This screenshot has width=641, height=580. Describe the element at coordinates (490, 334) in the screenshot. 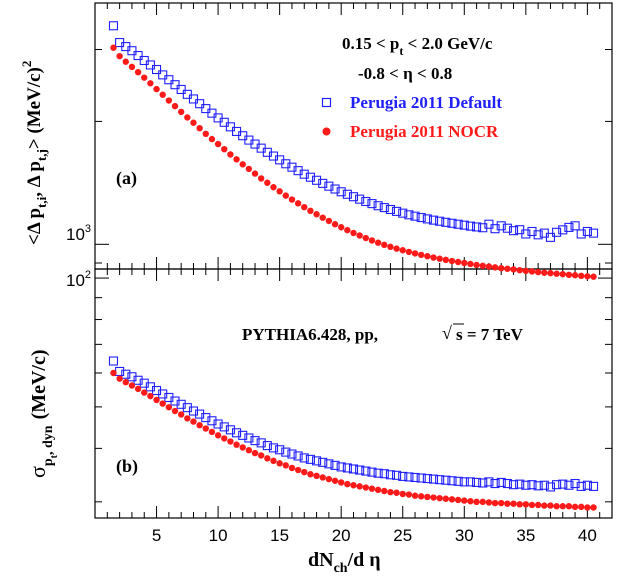

I see `panel-b-energy-text: s = 7 TeV` at that location.